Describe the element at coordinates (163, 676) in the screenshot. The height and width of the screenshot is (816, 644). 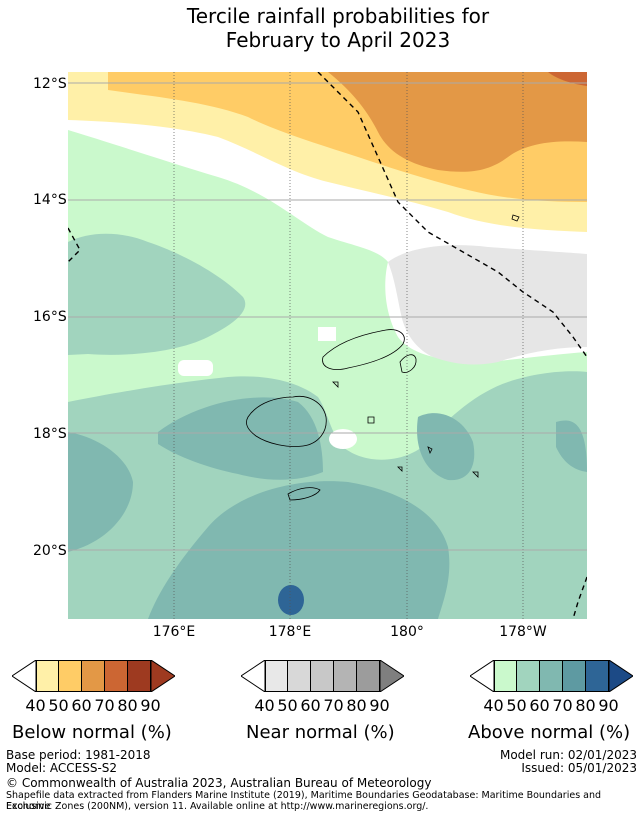
I see `legend-below-right-arrow` at that location.